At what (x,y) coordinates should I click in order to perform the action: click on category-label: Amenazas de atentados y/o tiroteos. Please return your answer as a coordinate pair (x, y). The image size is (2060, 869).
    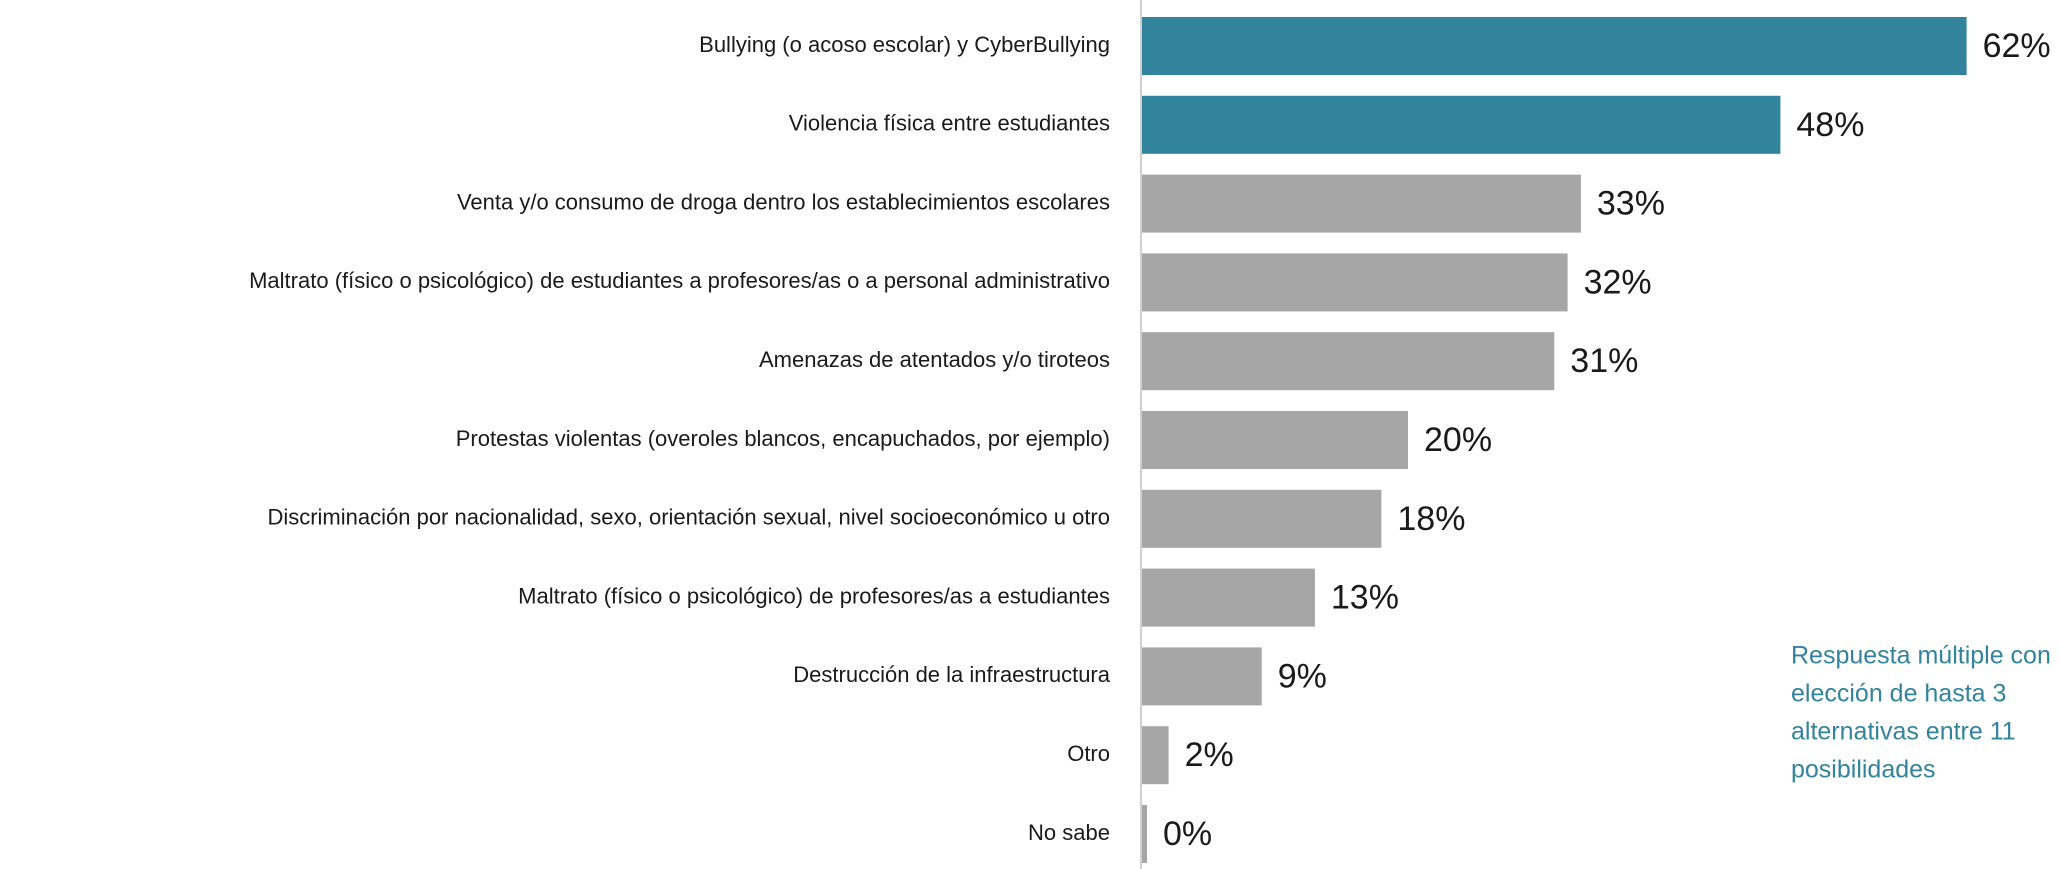
    Looking at the image, I should click on (934, 359).